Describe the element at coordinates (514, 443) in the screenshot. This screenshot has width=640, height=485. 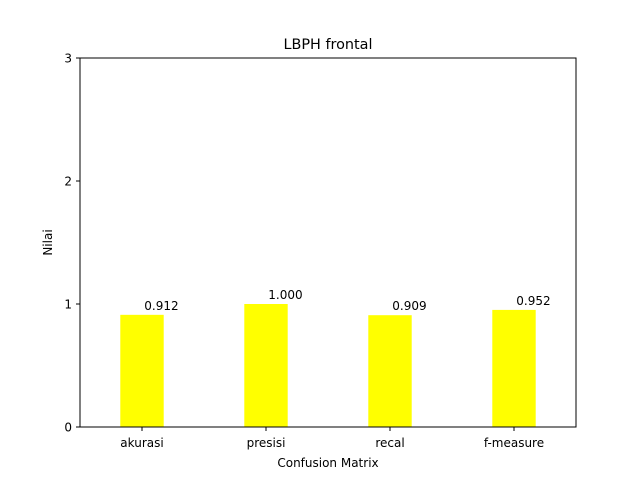
I see `x-tick-label: f-measure` at that location.